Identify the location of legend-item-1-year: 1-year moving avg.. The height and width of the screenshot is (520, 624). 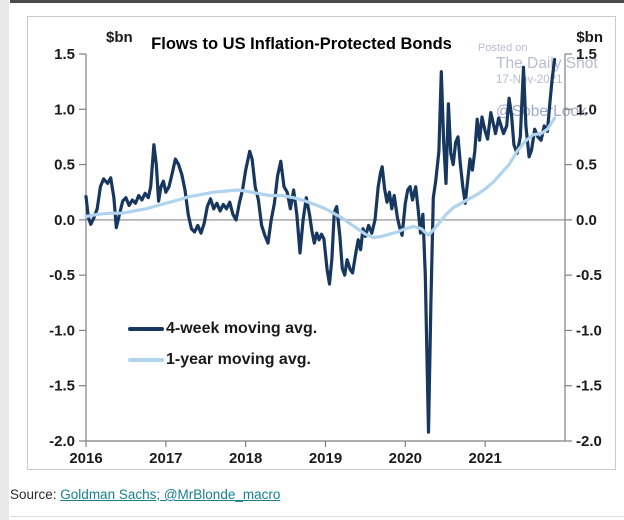
(222, 359).